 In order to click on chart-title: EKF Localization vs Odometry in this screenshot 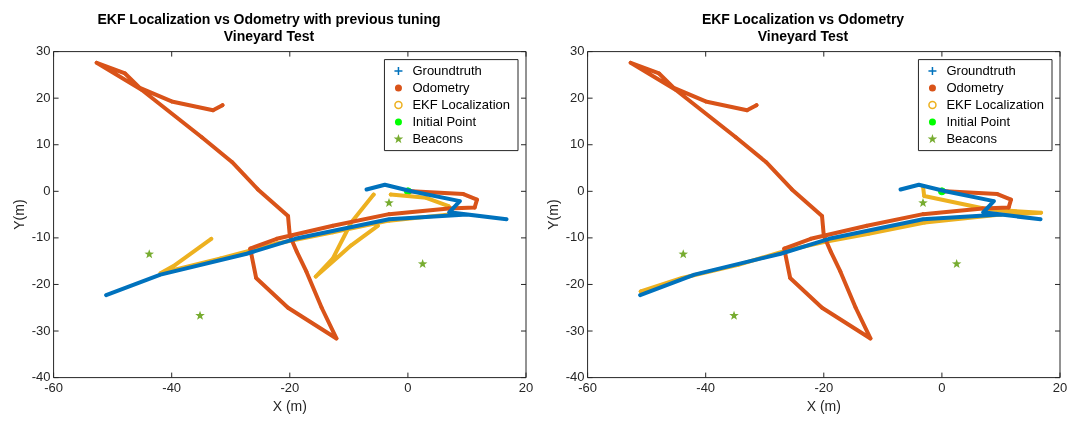, I will do `click(803, 19)`.